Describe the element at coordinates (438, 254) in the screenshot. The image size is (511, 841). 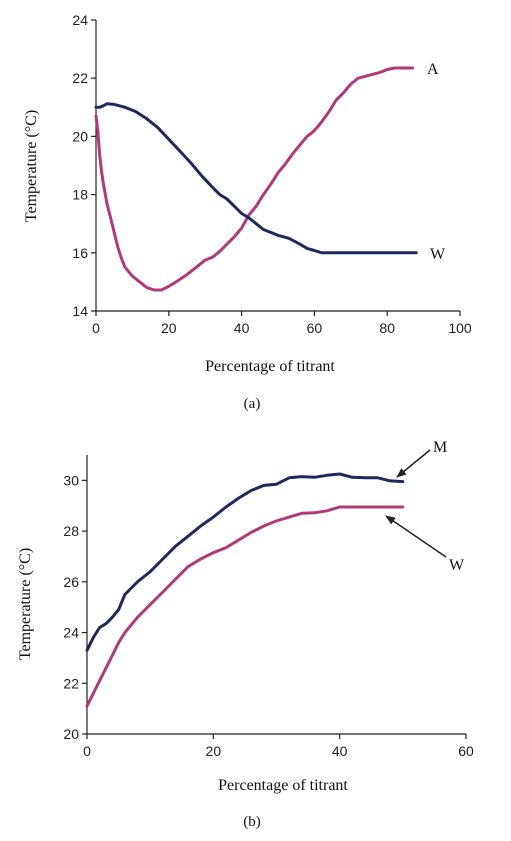
I see `panel-a-series-label-w: W` at that location.